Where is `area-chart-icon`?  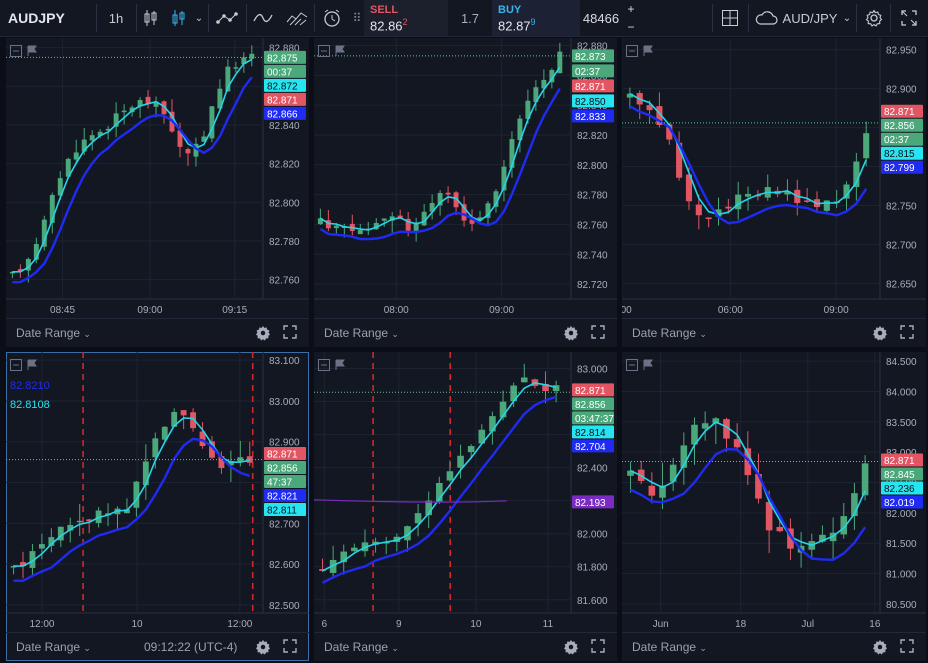 area-chart-icon is located at coordinates (297, 18).